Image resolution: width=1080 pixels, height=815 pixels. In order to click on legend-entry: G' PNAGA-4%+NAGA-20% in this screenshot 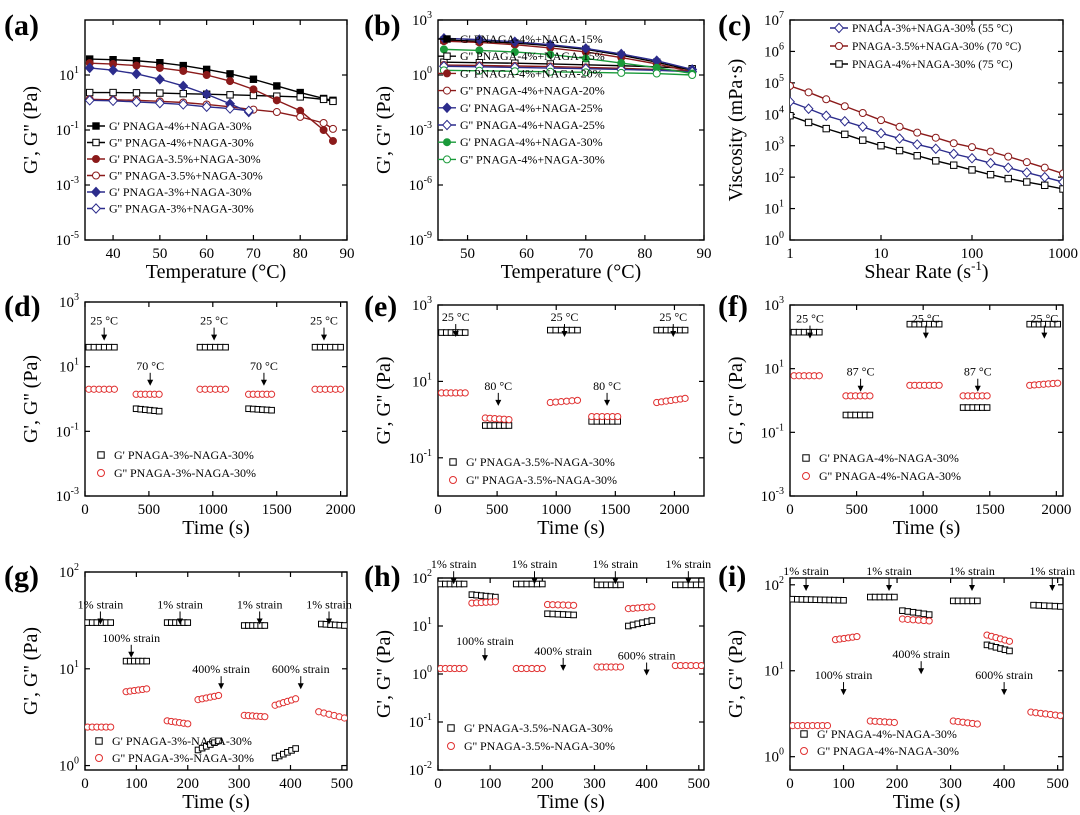, I will do `click(531, 73)`.